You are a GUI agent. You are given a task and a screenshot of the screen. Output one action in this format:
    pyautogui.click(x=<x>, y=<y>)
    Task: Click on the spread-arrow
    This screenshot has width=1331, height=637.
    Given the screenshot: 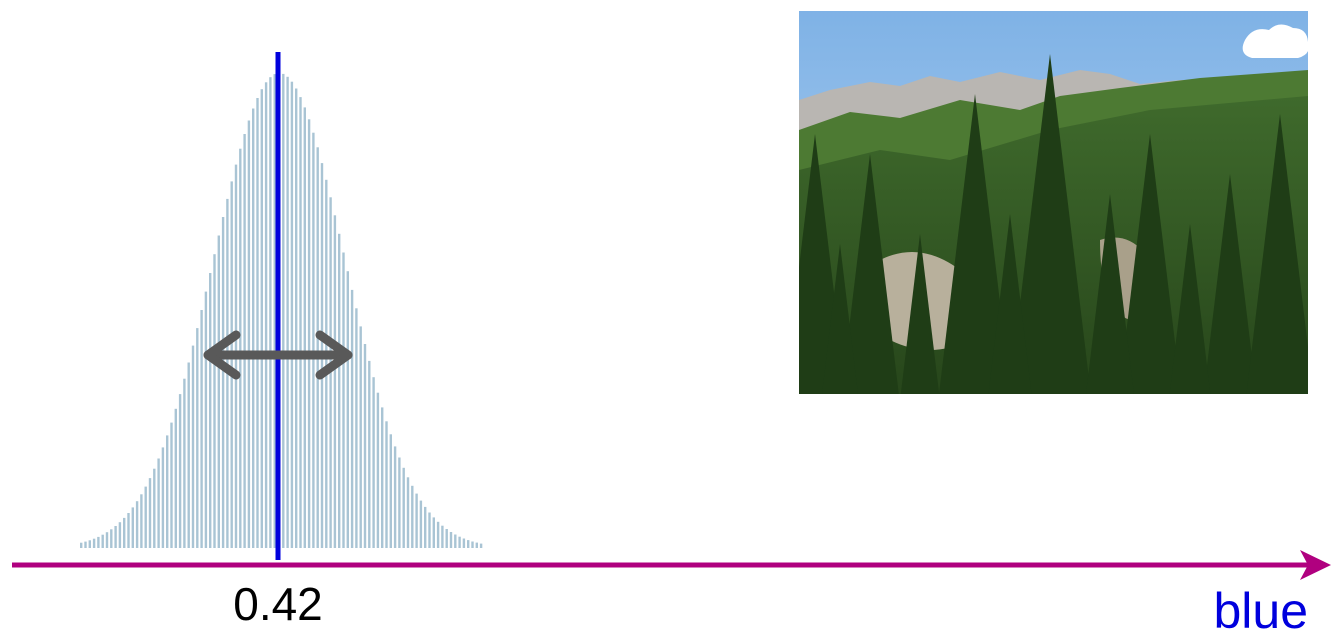 What is the action you would take?
    pyautogui.click(x=278, y=355)
    